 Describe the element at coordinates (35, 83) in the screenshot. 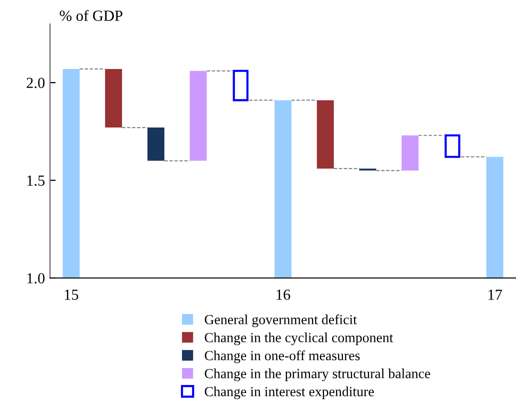

I see `y-tick-label: 2.0` at that location.